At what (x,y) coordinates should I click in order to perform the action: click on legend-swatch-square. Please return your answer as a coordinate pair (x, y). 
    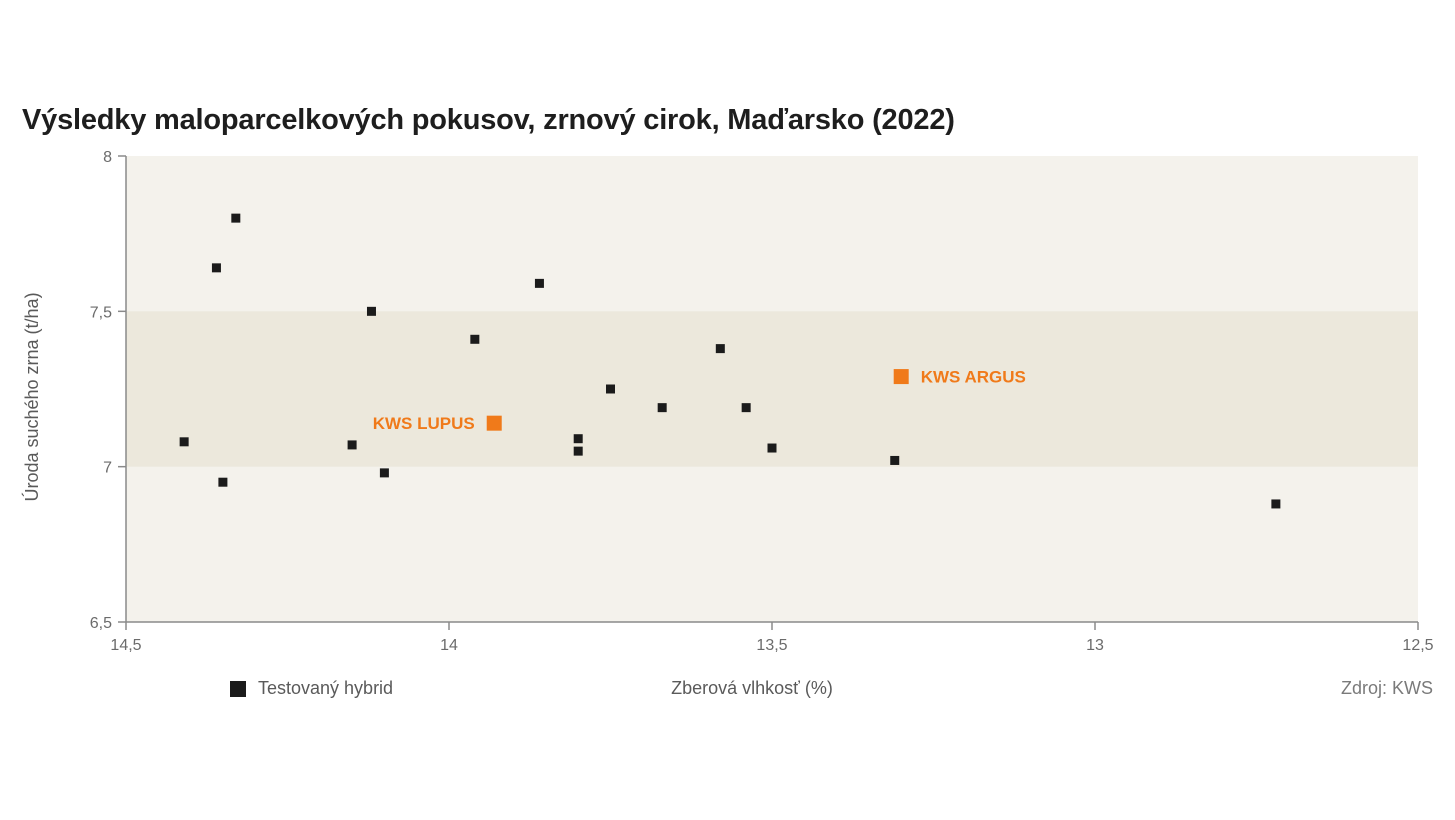
    Looking at the image, I should click on (238, 688).